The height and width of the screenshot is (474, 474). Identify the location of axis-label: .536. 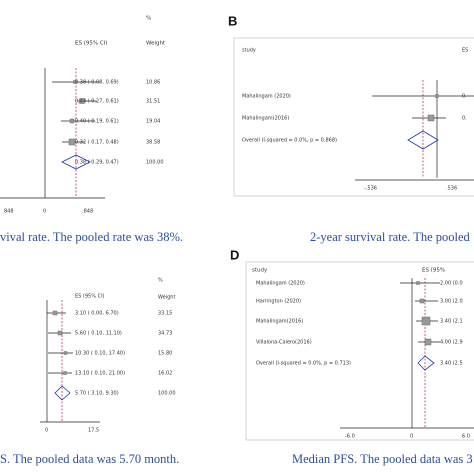
(451, 189).